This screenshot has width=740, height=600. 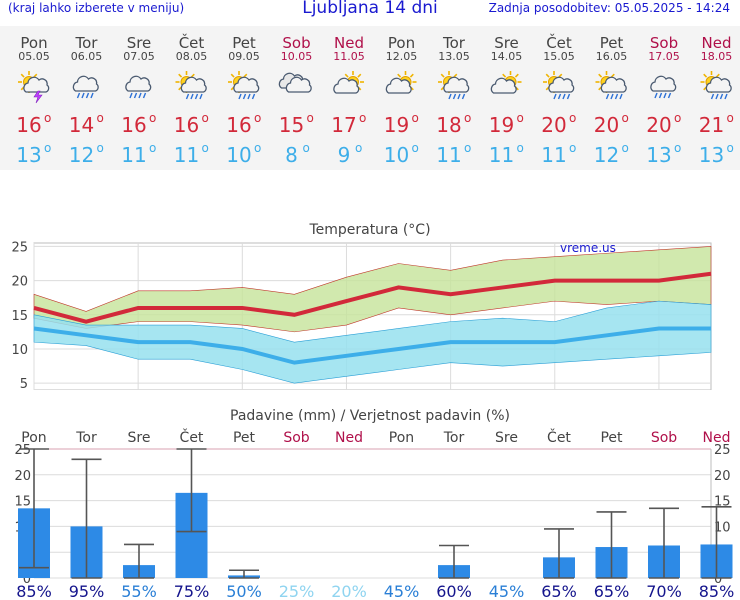 What do you see at coordinates (96, 8) in the screenshot?
I see `menu-hint: (kraj lahko izberete v meniju)` at bounding box center [96, 8].